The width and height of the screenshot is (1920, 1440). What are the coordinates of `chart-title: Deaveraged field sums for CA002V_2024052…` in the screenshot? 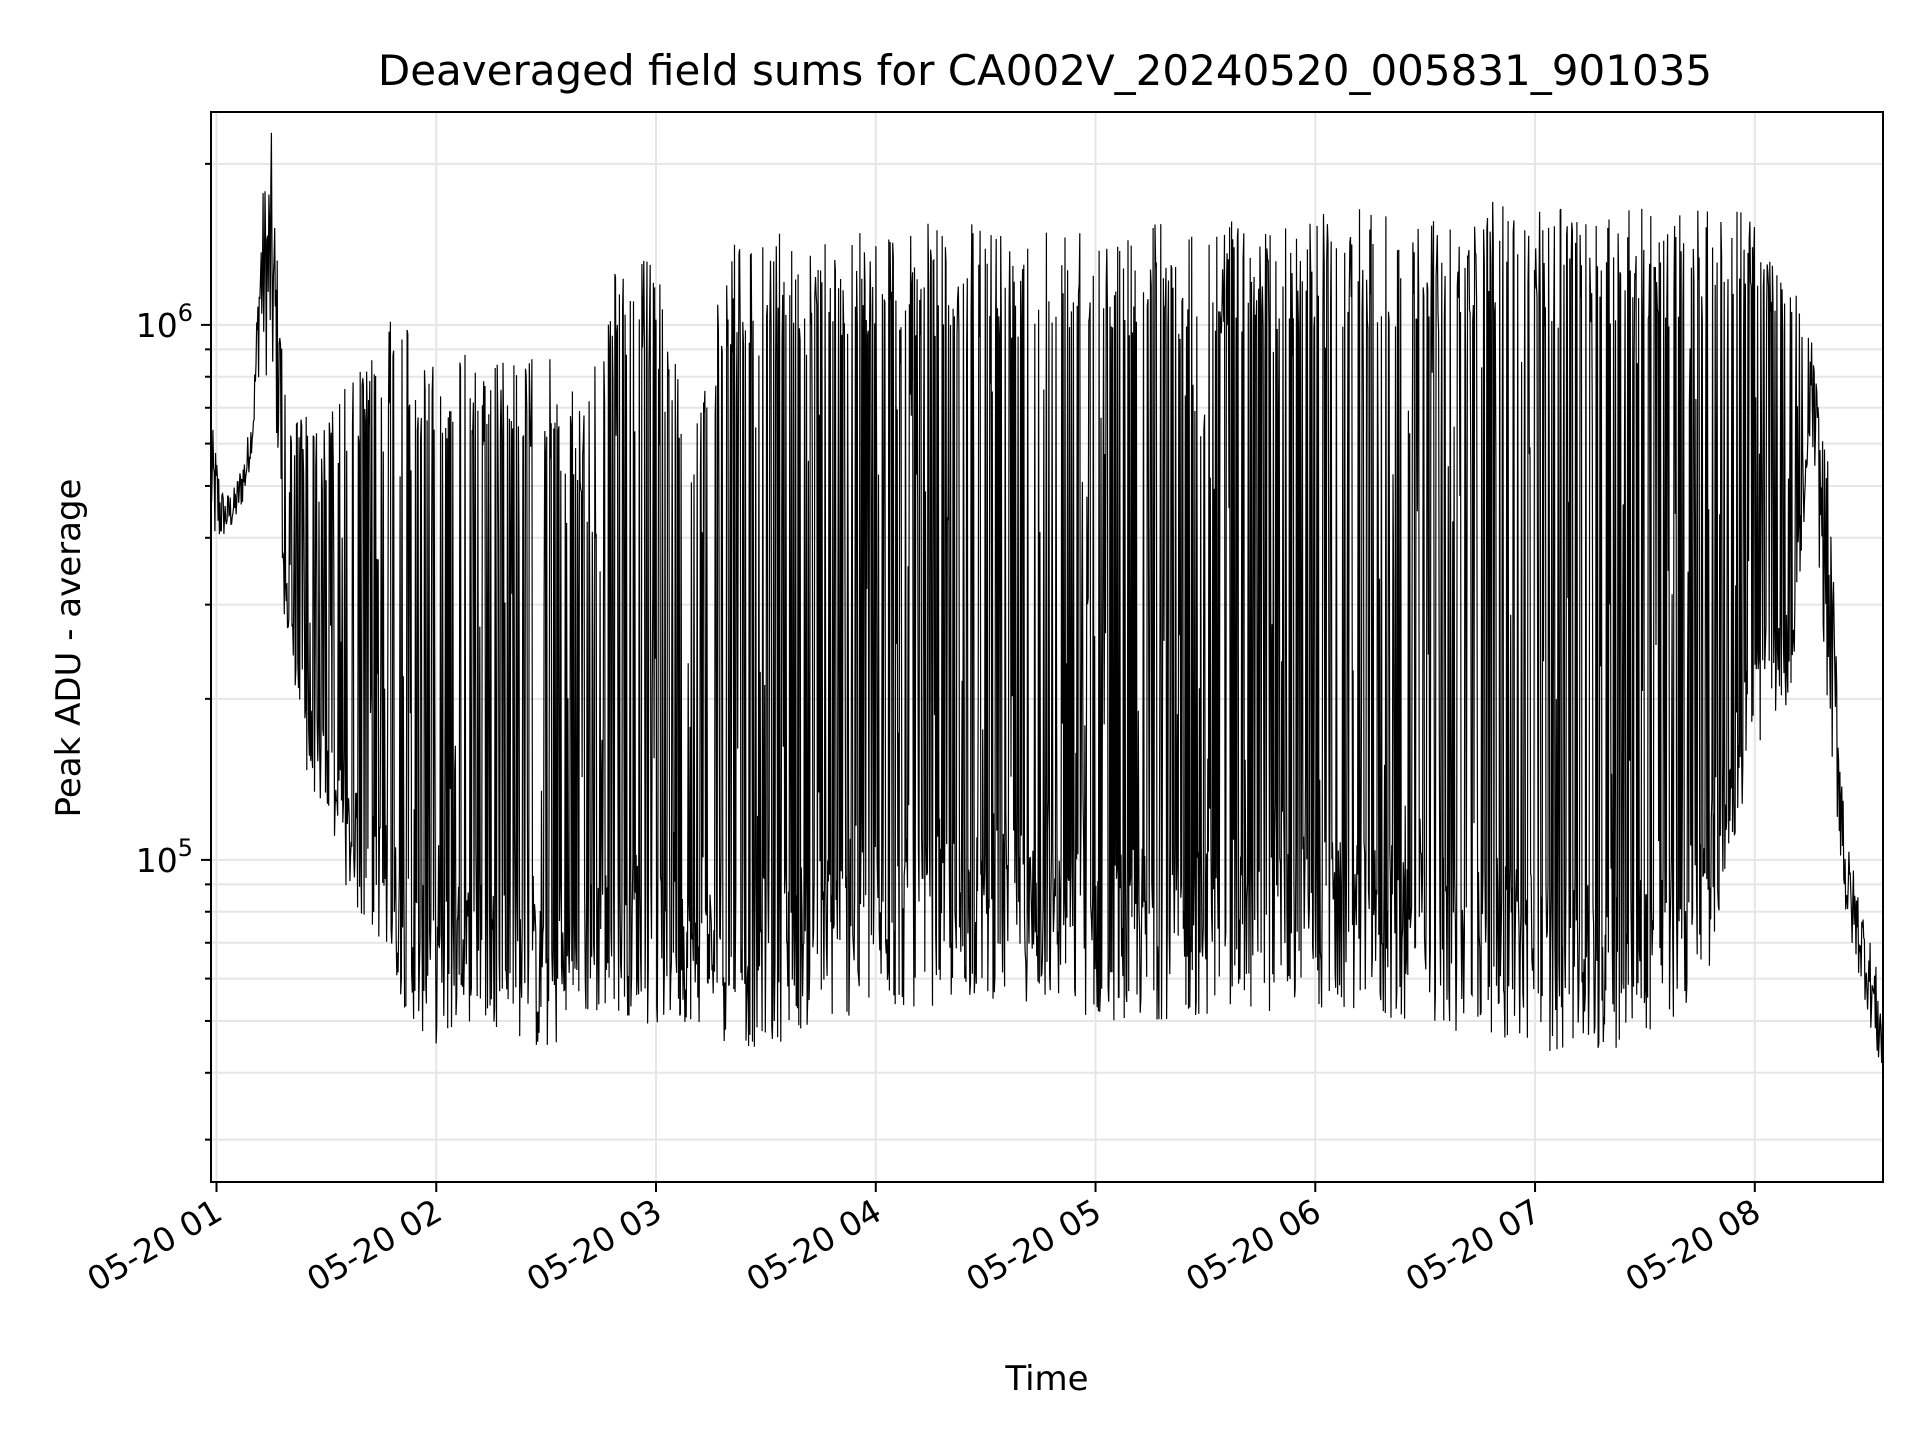 It's located at (1045, 70).